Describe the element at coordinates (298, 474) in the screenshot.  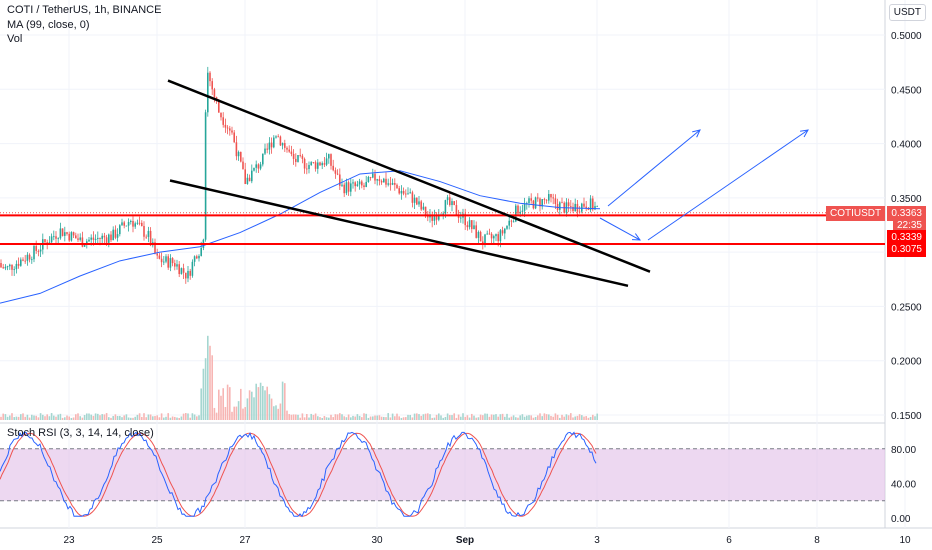
I see `stoch-rsi-d-line` at that location.